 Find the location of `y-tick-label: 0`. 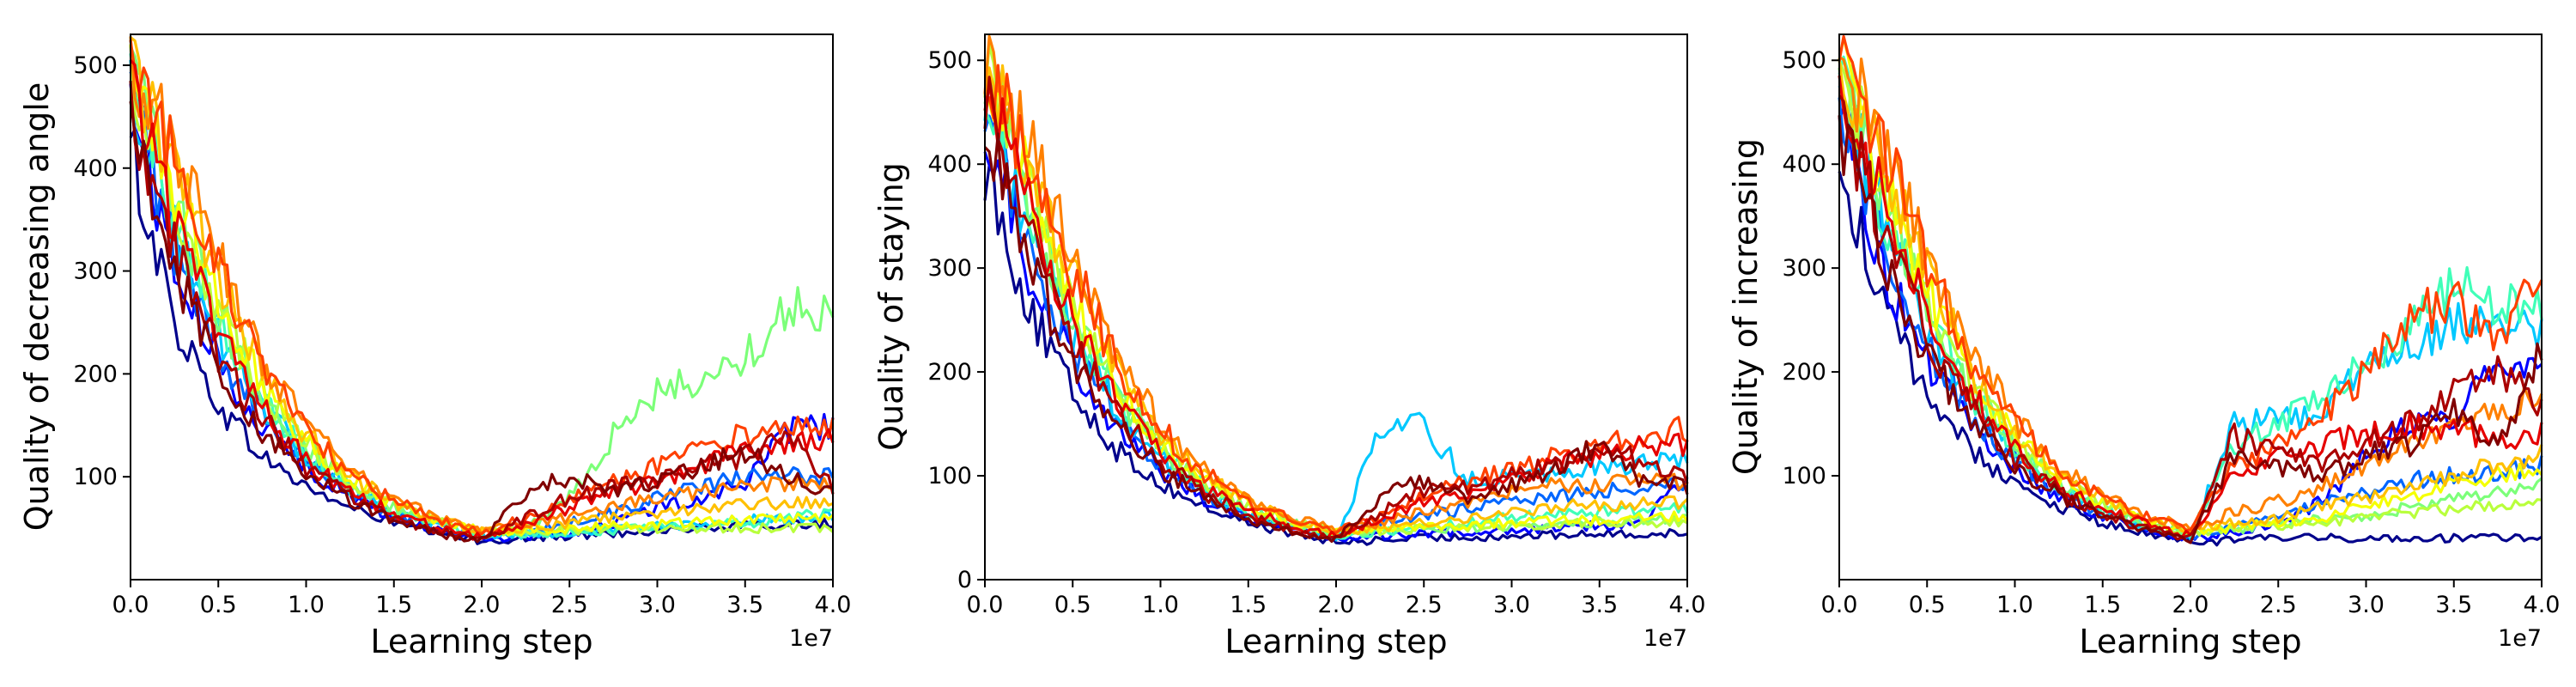

y-tick-label: 0 is located at coordinates (965, 580).